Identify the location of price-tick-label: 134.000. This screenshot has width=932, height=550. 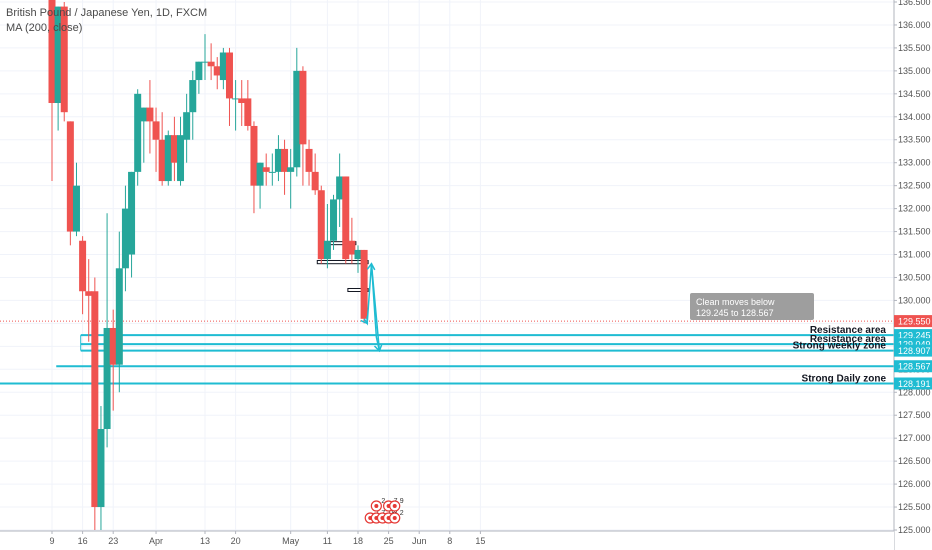
(914, 117).